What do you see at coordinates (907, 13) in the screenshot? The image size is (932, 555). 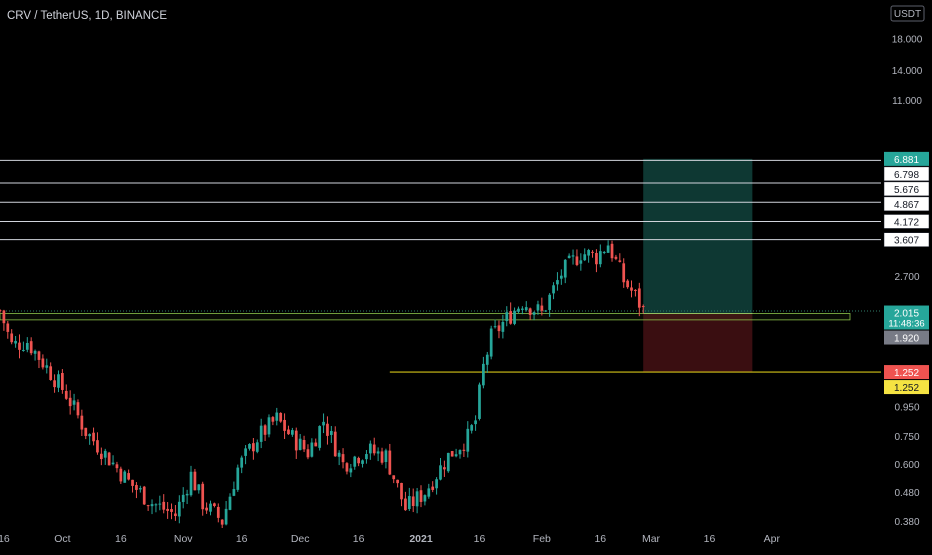 I see `currency-badge: USDT` at bounding box center [907, 13].